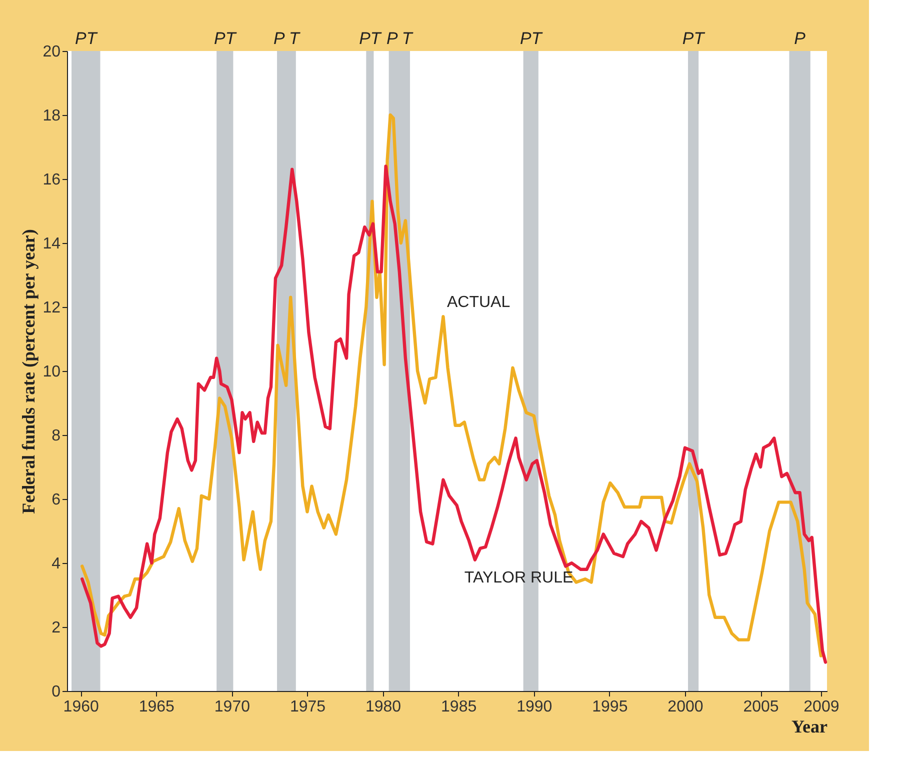 Image resolution: width=917 pixels, height=768 pixels. I want to click on x-tick-label: 1980, so click(383, 707).